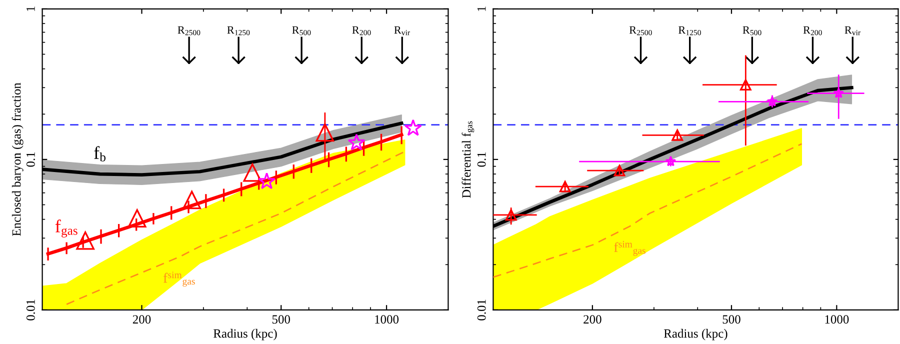 The width and height of the screenshot is (900, 344). I want to click on series-label: f$_{gas}$, so click(66, 229).